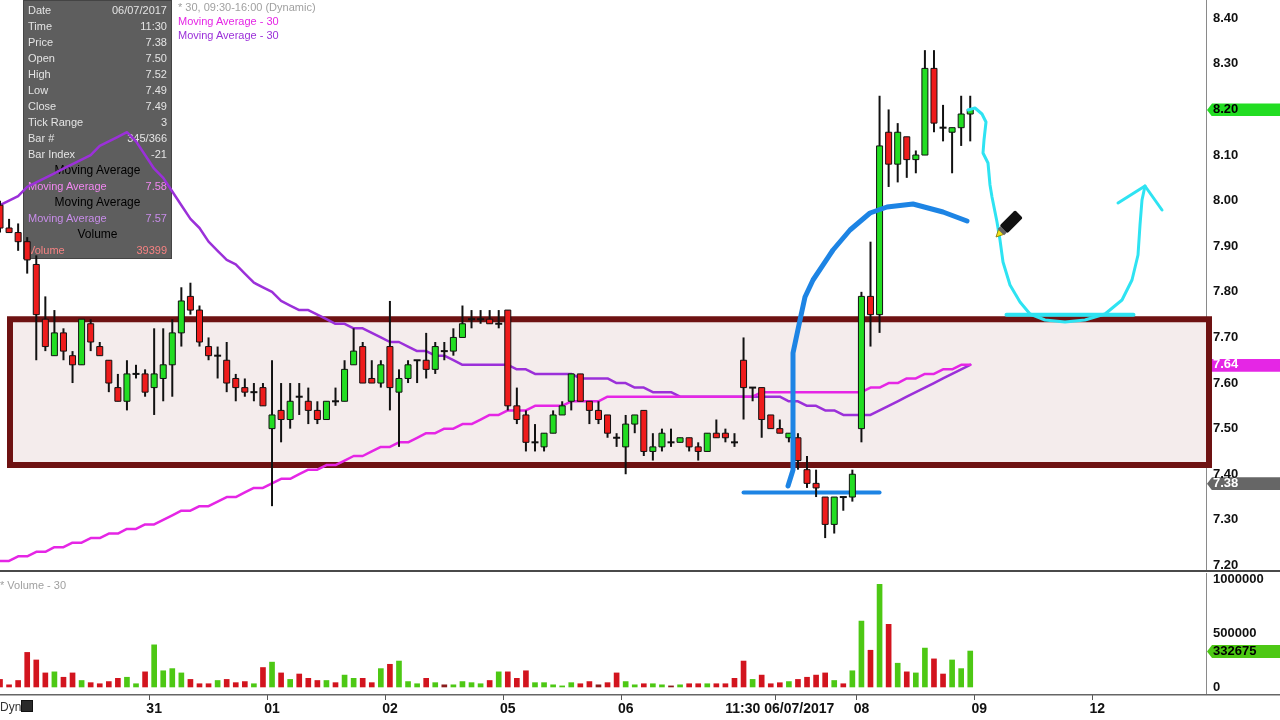 The image size is (1280, 720). Describe the element at coordinates (1226, 337) in the screenshot. I see `y-tick-label: 7.70` at that location.